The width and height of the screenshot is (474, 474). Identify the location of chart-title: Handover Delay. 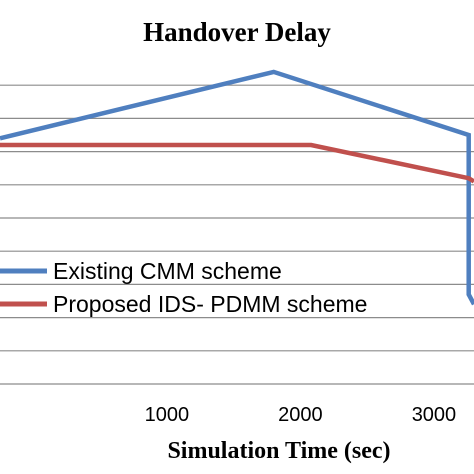
(237, 32).